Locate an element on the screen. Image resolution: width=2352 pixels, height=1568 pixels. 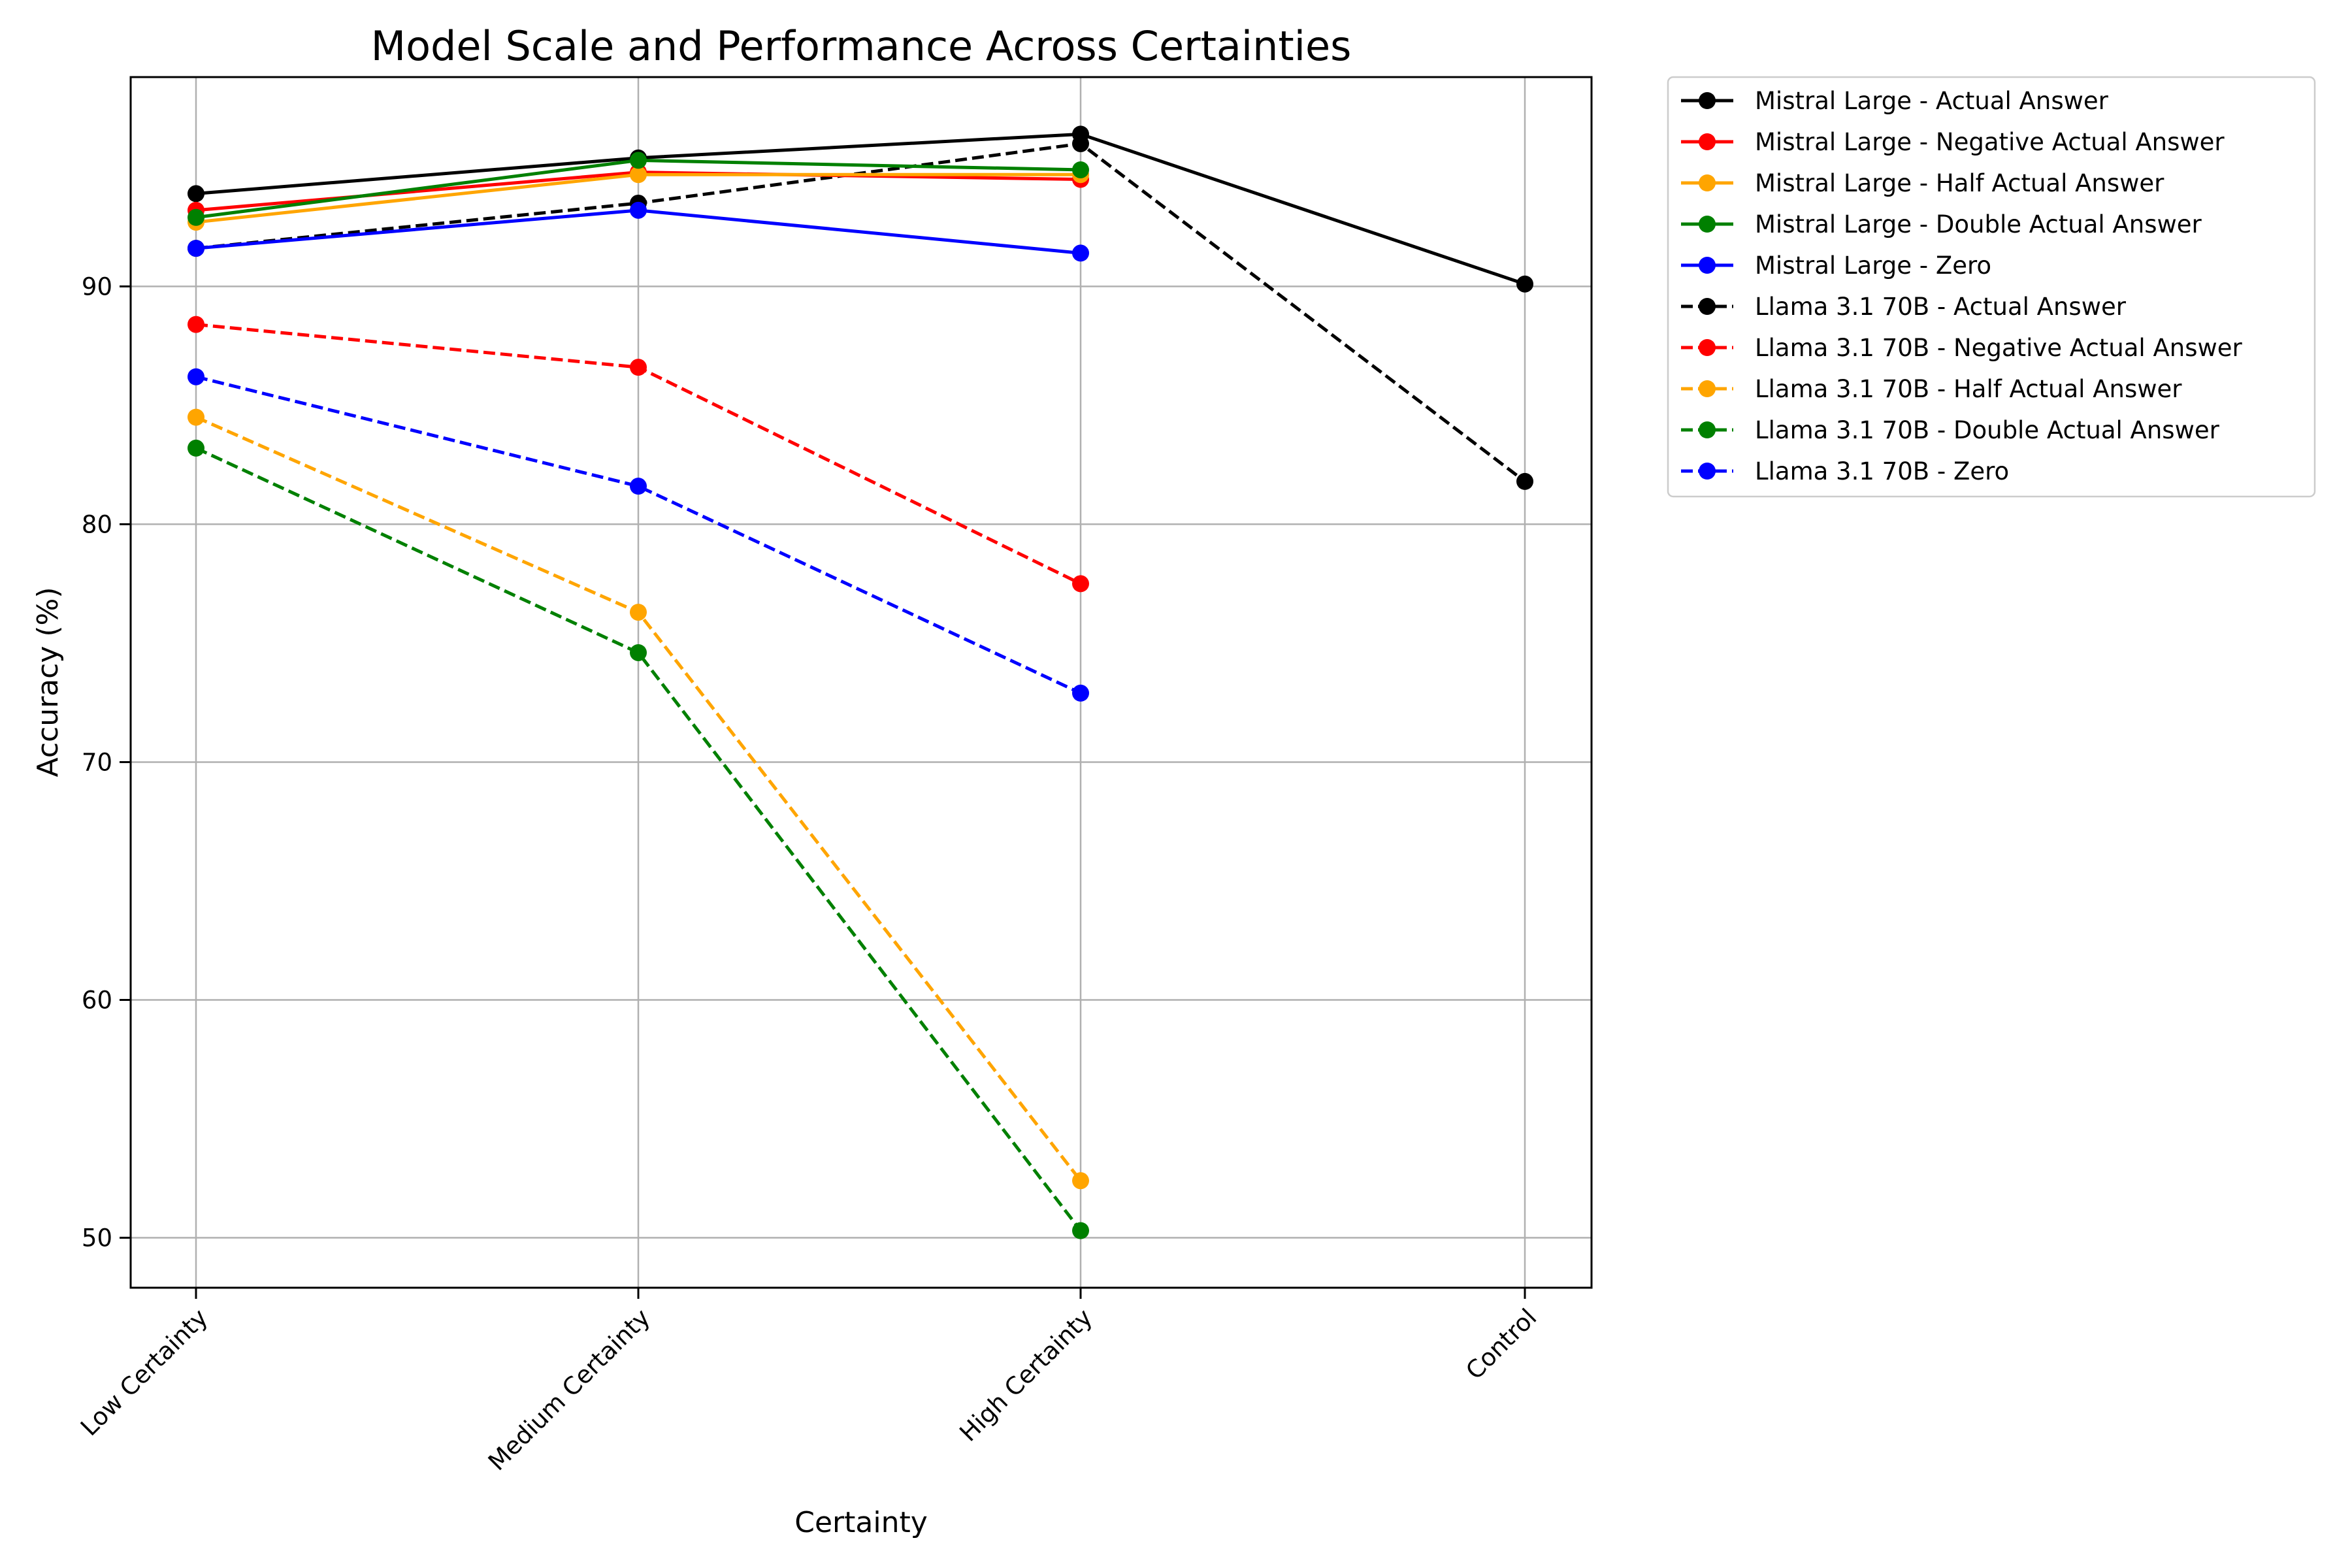
legend-label: Mistral Large - Double Actual Answer is located at coordinates (1978, 224).